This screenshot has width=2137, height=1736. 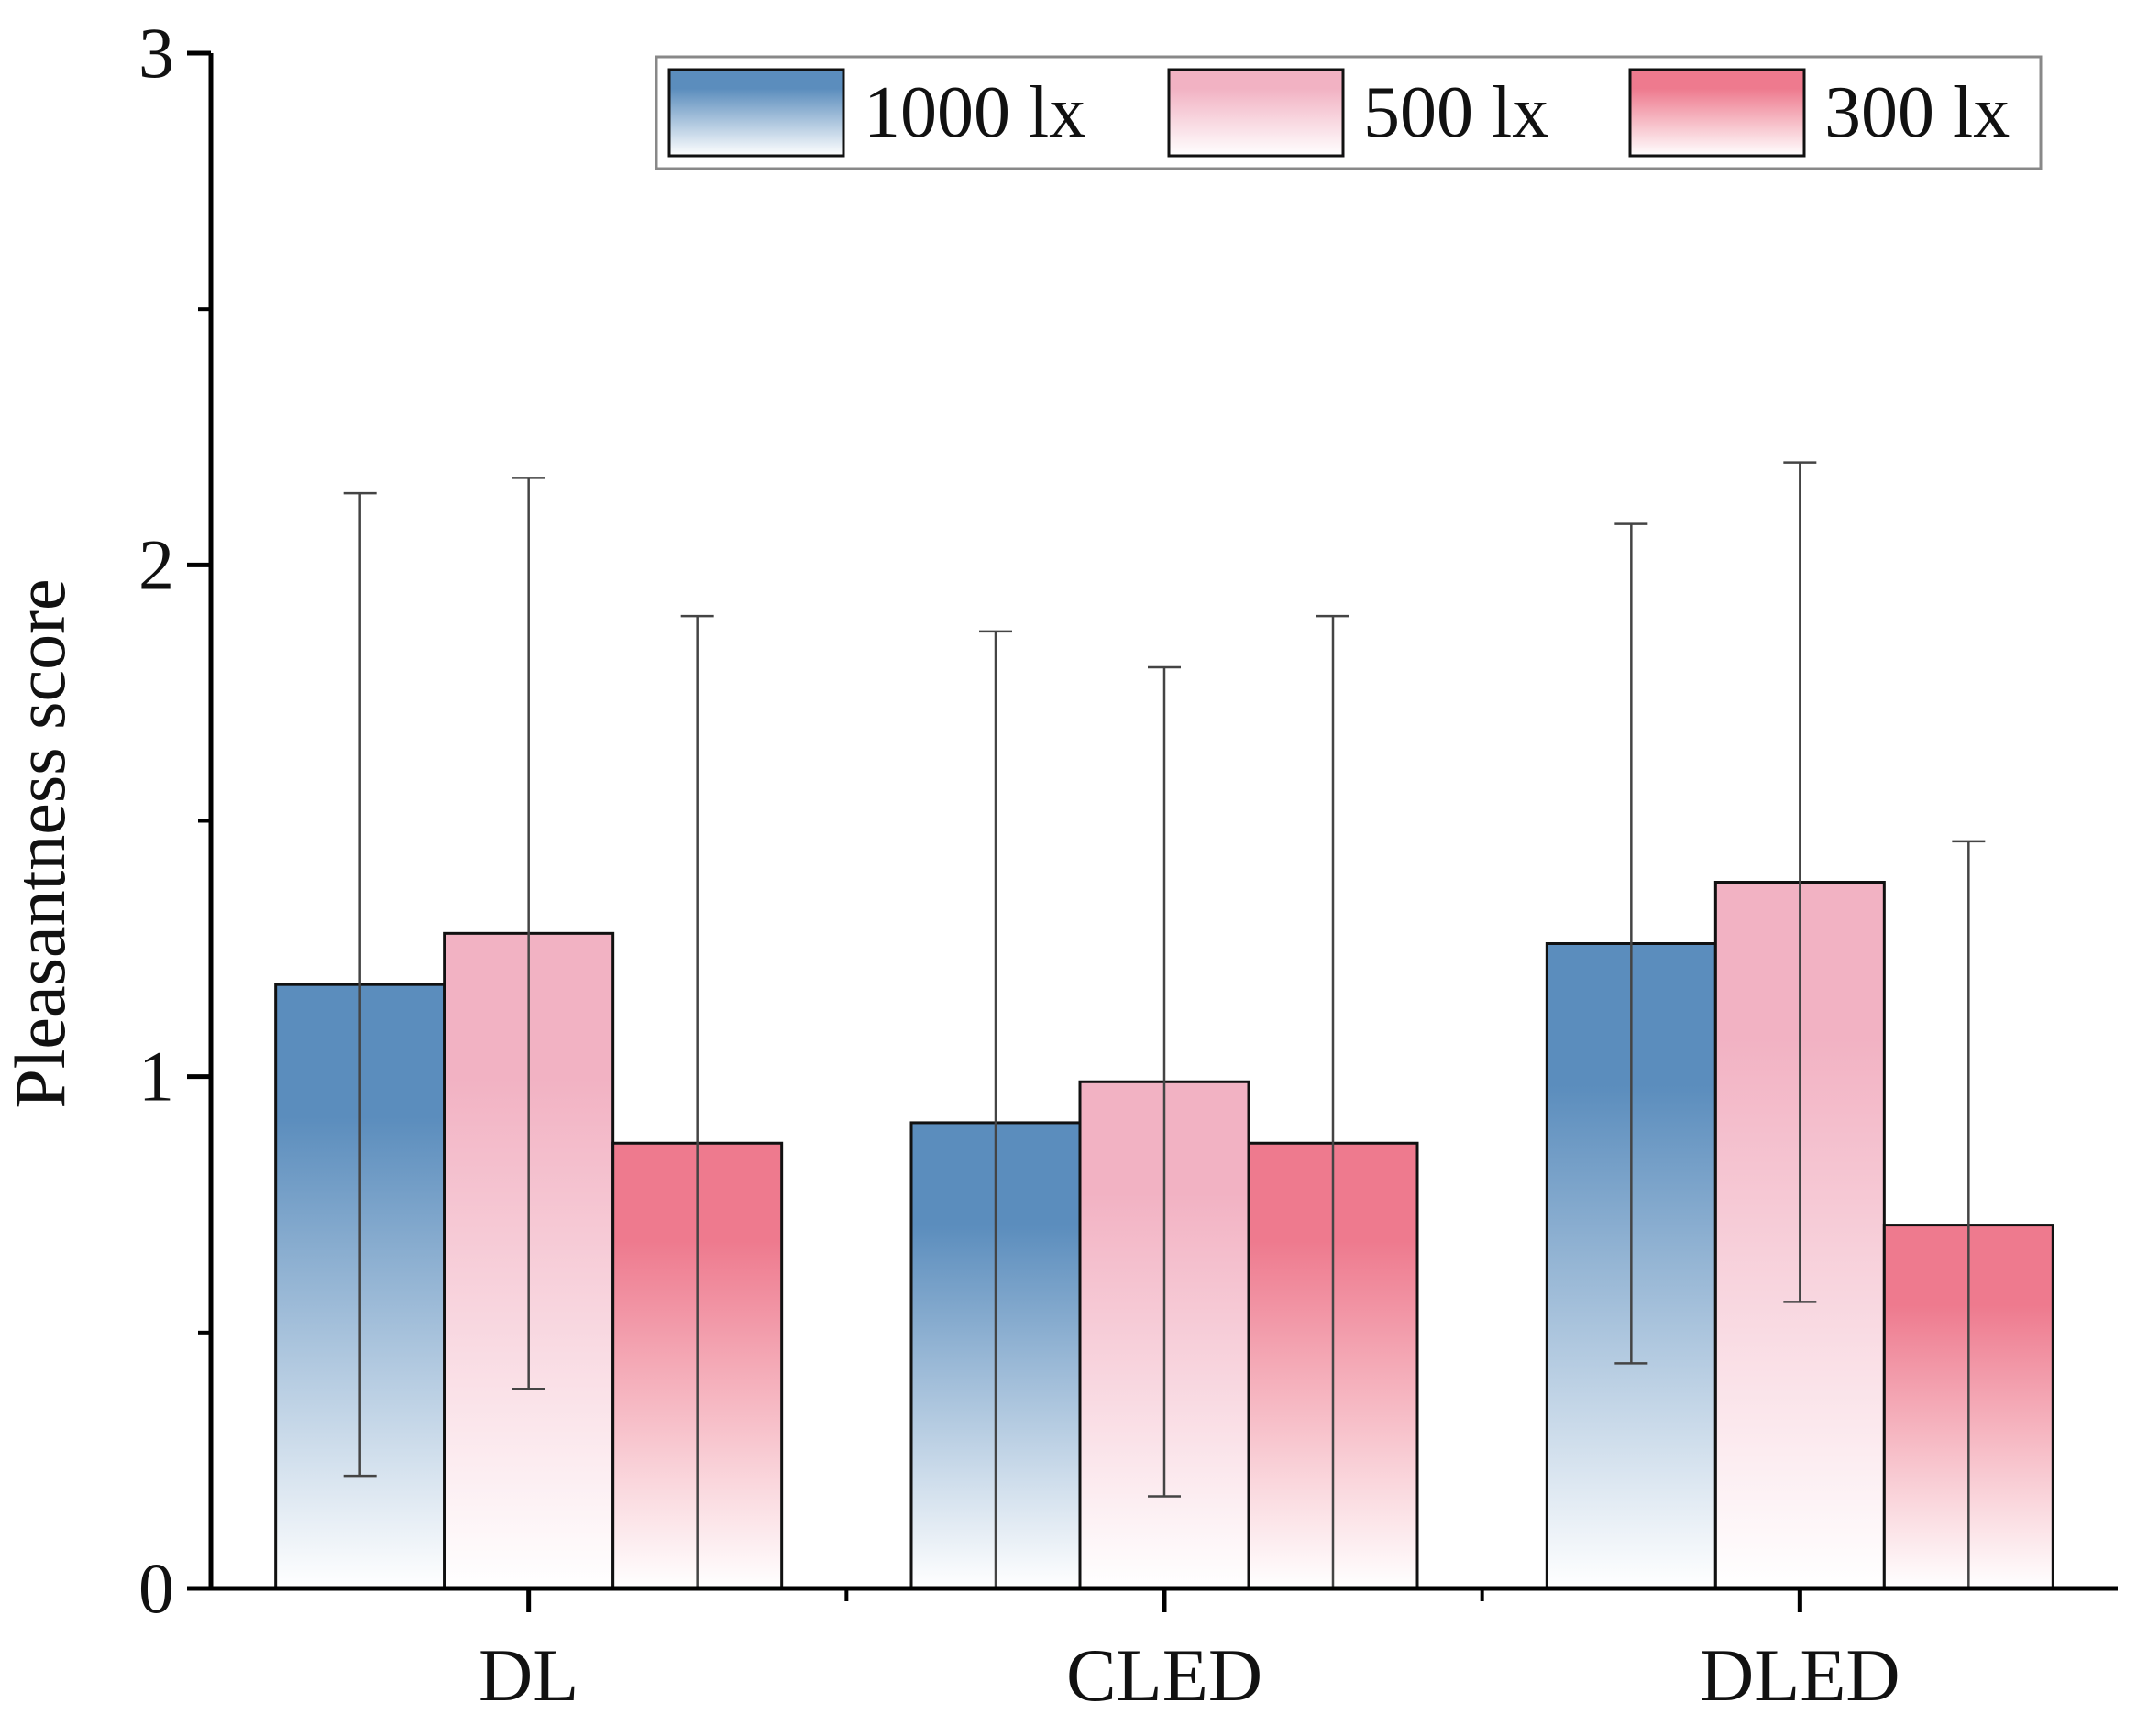 I want to click on x-ticks: DL CLED DLED, so click(x=1189, y=1653).